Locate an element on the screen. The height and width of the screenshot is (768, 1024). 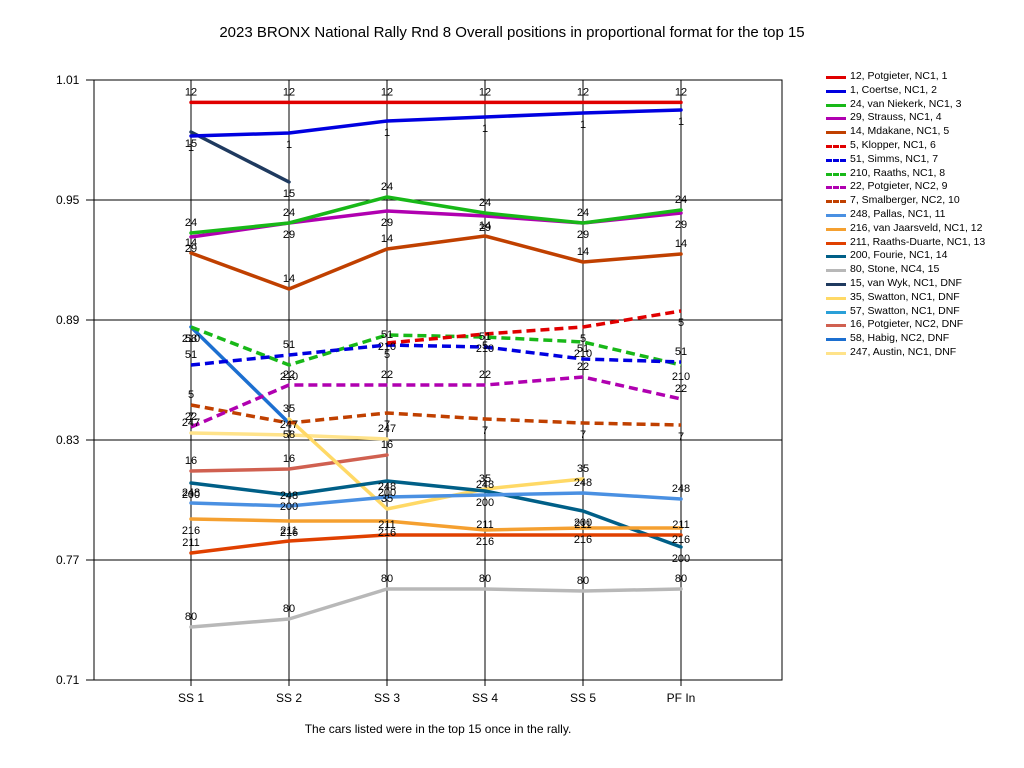
legend-item: 14, Mdakane, NC1, 5 is located at coordinates (924, 132).